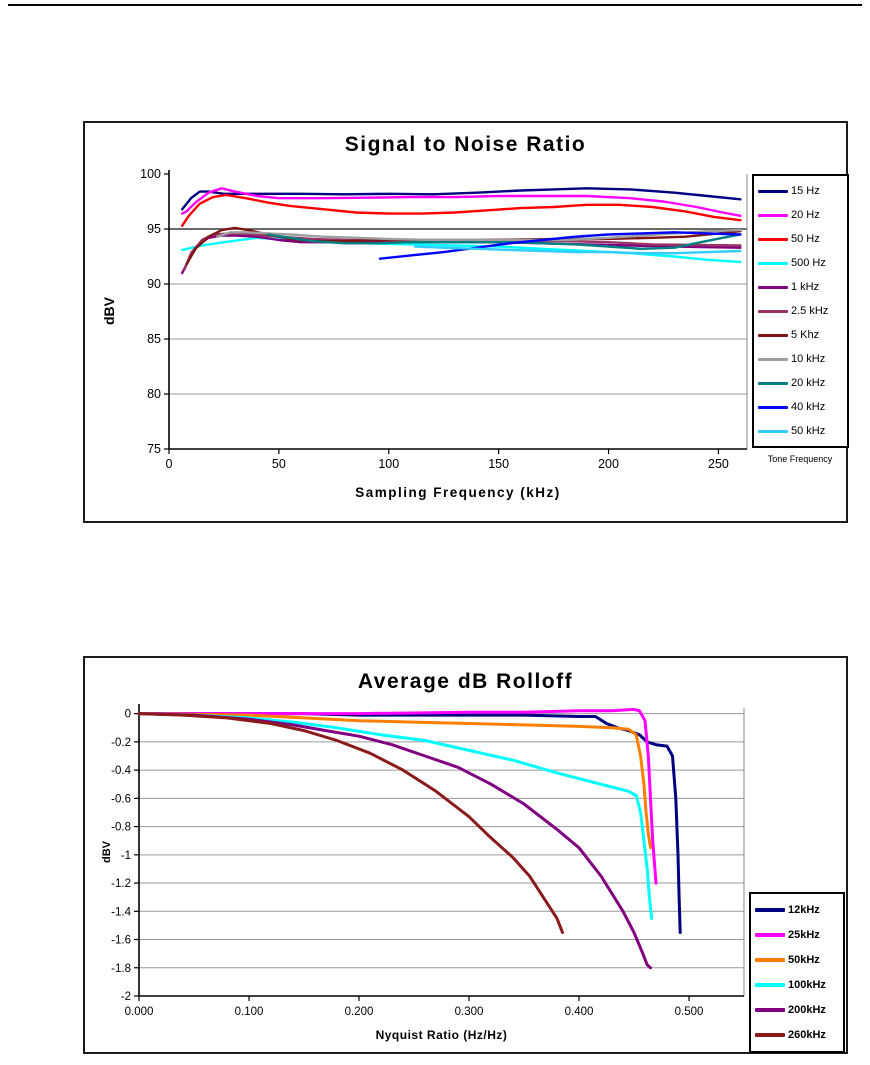  What do you see at coordinates (773, 335) in the screenshot?
I see `legend-swatch-5-khz` at bounding box center [773, 335].